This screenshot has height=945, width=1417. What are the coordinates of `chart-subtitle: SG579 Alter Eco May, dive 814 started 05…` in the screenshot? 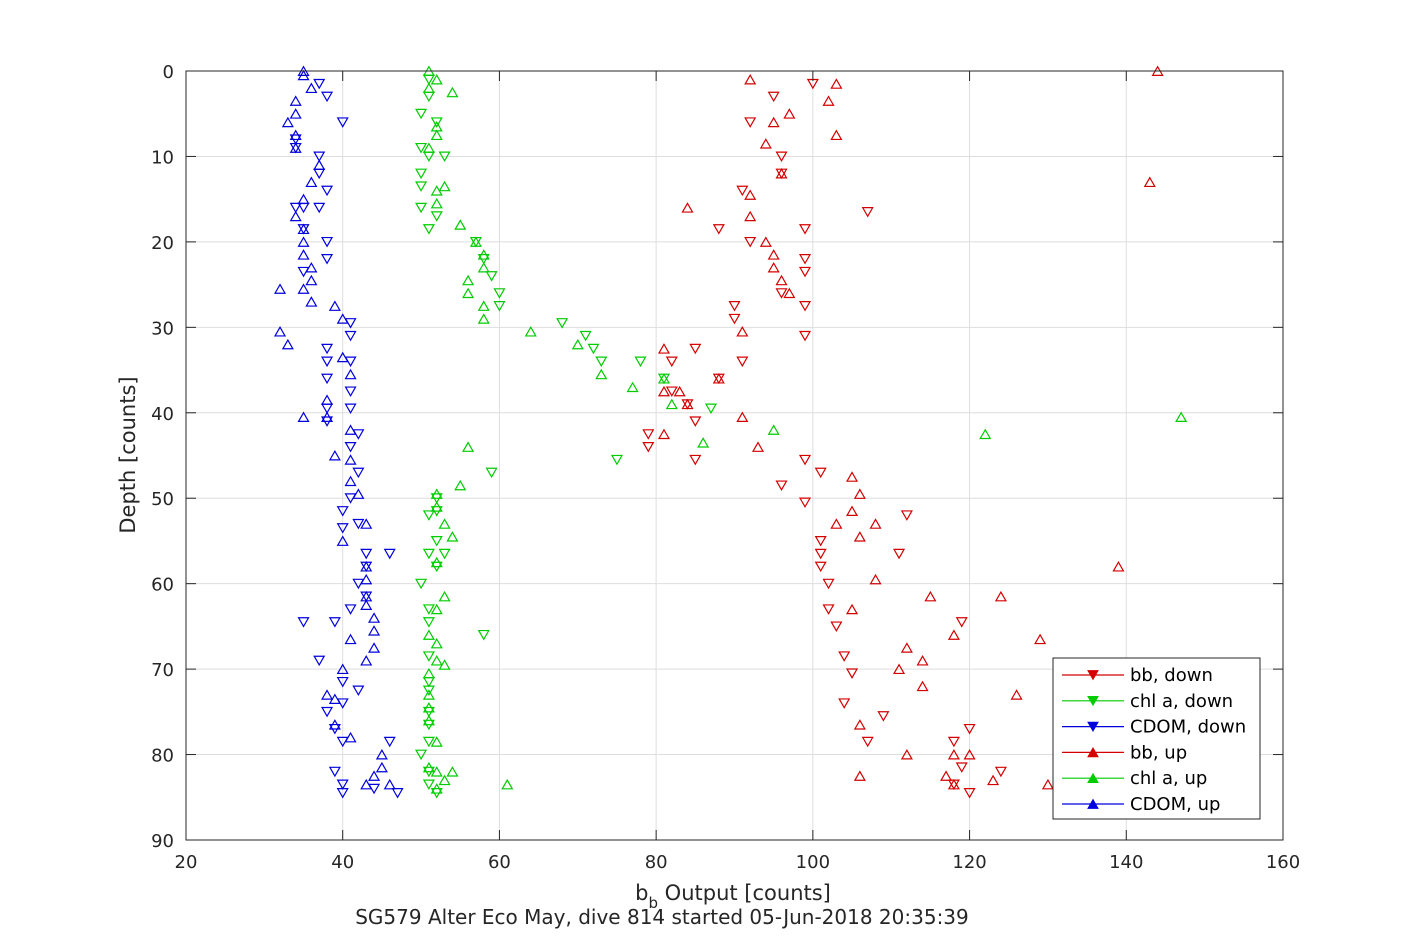 It's located at (662, 917).